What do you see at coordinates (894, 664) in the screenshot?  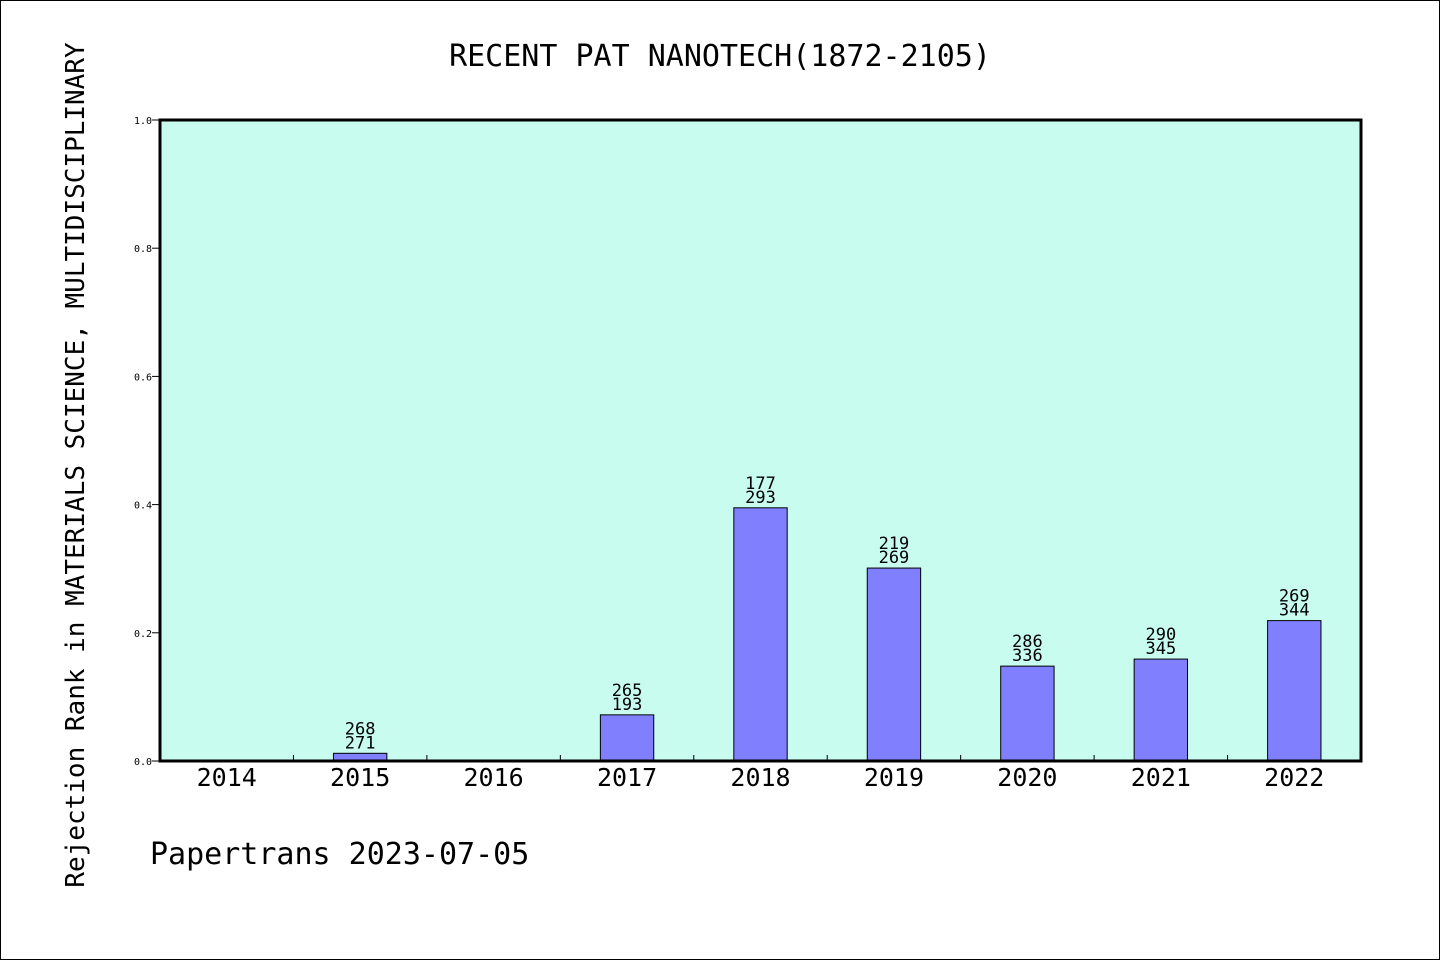 I see `bar-2019` at bounding box center [894, 664].